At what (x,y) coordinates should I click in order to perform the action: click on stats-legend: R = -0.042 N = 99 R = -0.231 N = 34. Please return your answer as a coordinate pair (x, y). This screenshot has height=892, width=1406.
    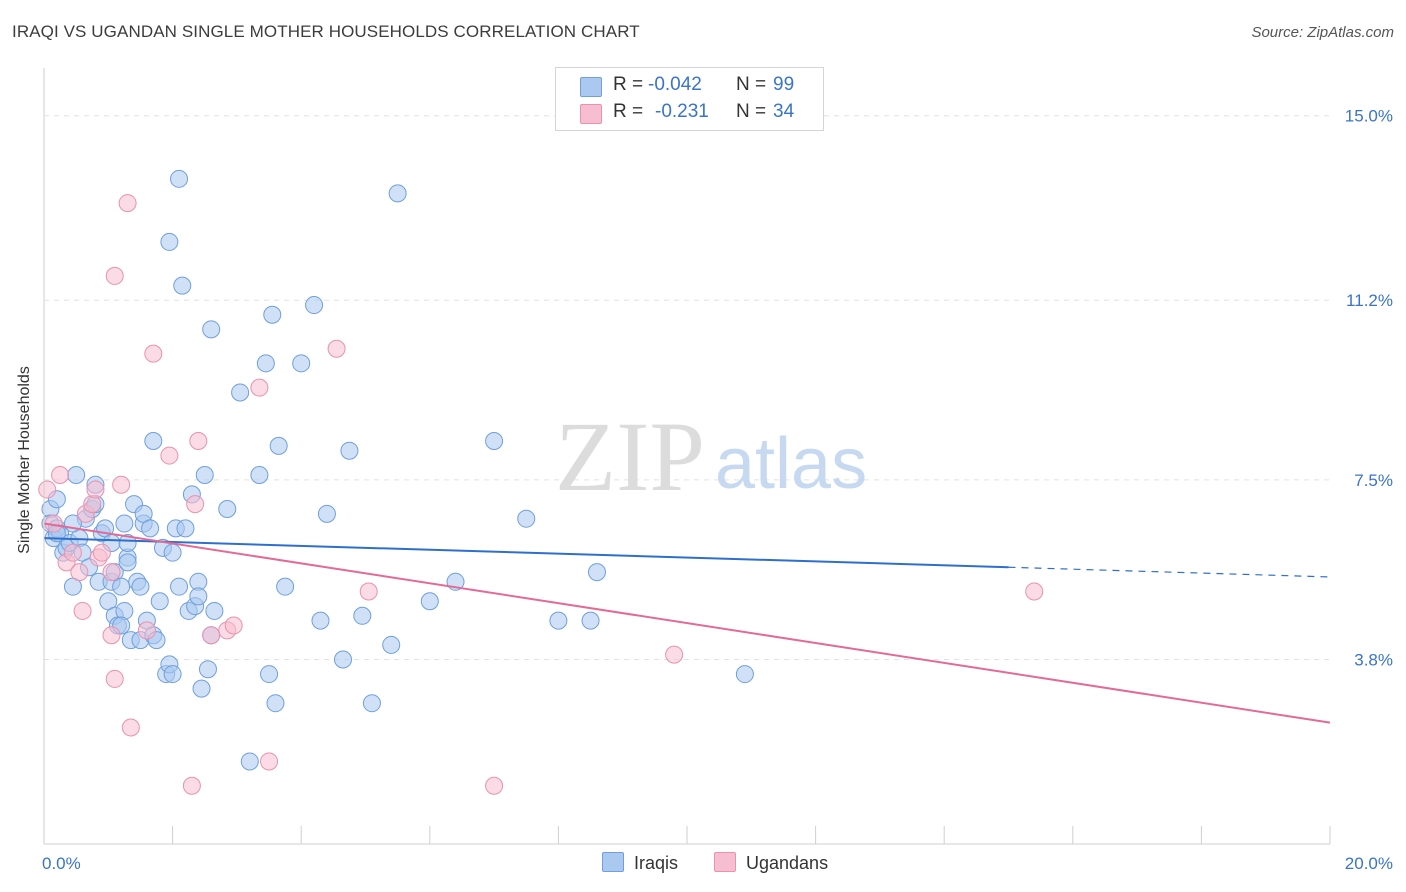
    Looking at the image, I should click on (689, 99).